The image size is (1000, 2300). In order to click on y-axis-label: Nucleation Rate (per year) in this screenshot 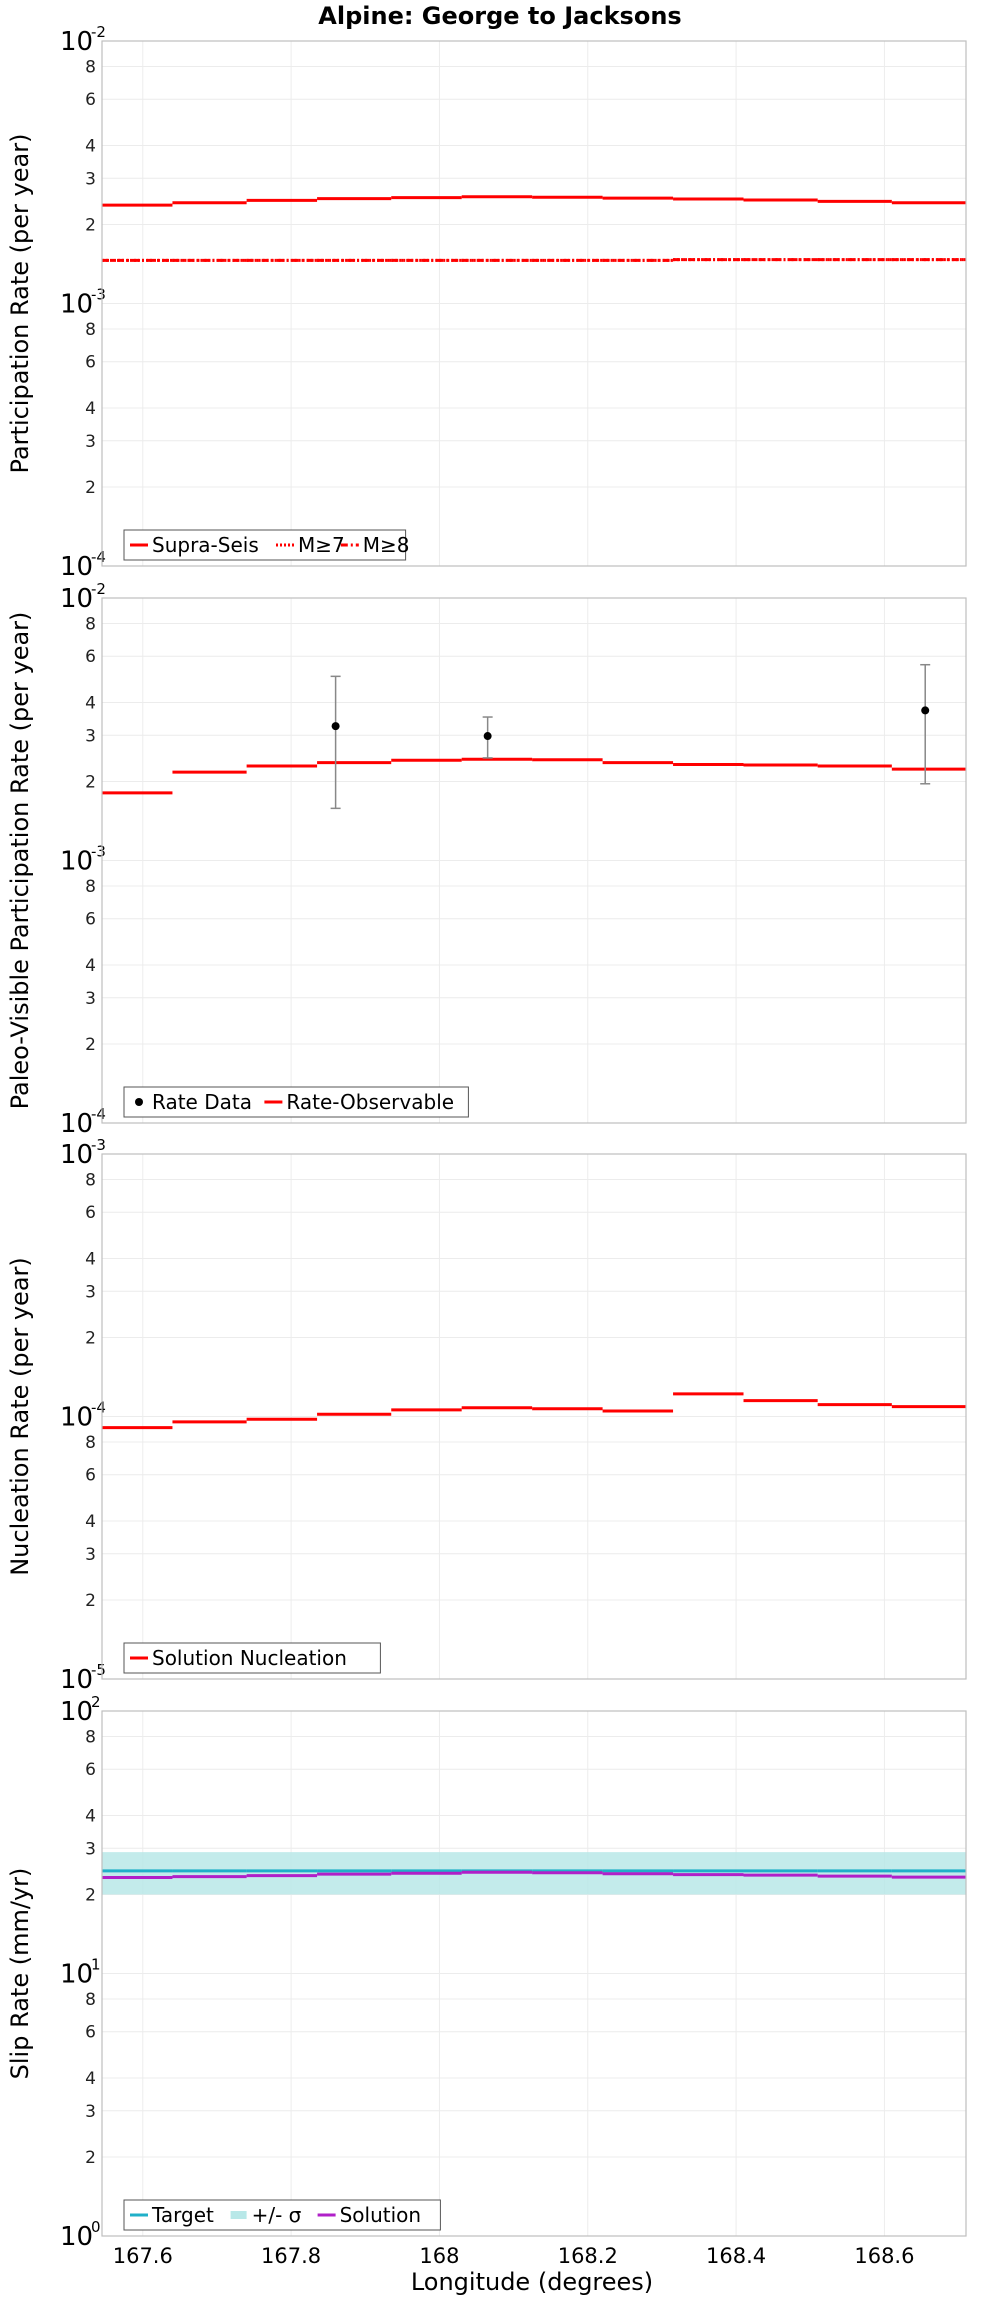, I will do `click(20, 1416)`.